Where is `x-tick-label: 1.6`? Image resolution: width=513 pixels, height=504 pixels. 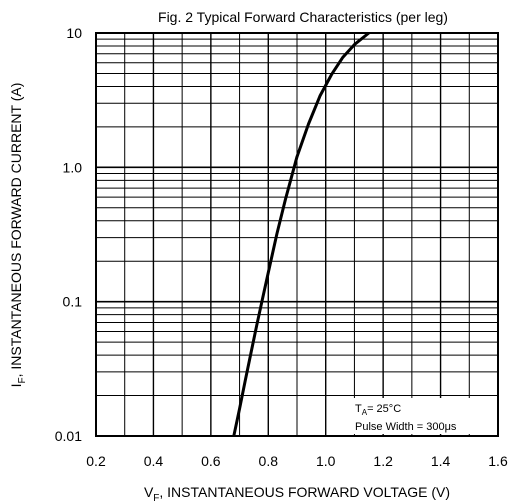
x-tick-label: 1.6 is located at coordinates (498, 461).